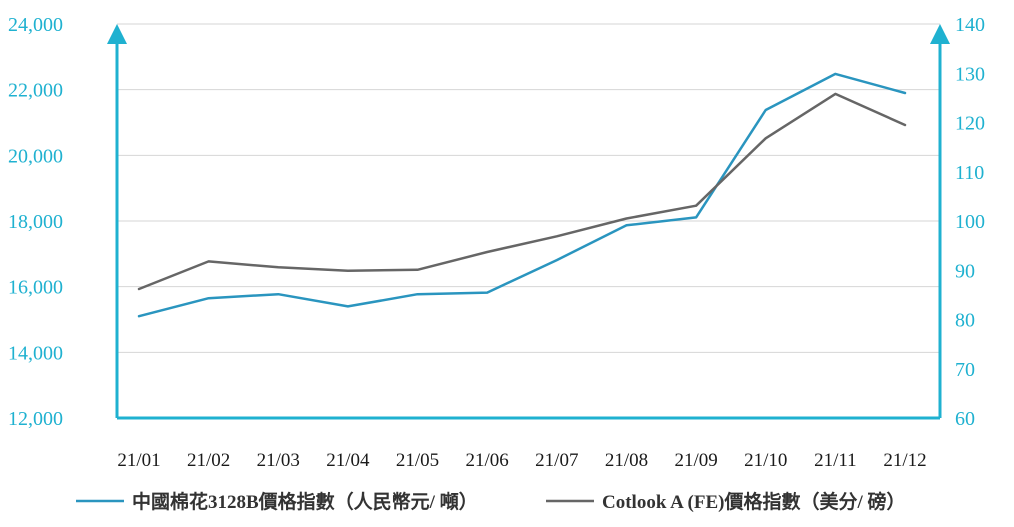  Describe the element at coordinates (305, 501) in the screenshot. I see `legend-label-1: 中國棉花3128B價格指數（人民幣元/ 噸）` at that location.